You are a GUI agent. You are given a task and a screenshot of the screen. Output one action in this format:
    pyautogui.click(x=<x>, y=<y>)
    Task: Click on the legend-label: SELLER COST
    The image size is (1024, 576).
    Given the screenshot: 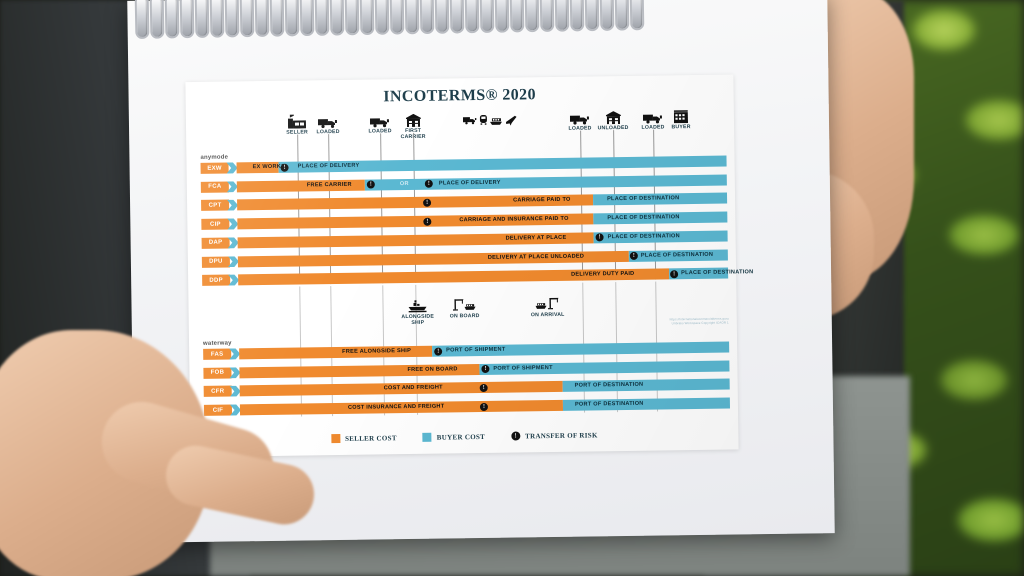 What is the action you would take?
    pyautogui.click(x=370, y=438)
    